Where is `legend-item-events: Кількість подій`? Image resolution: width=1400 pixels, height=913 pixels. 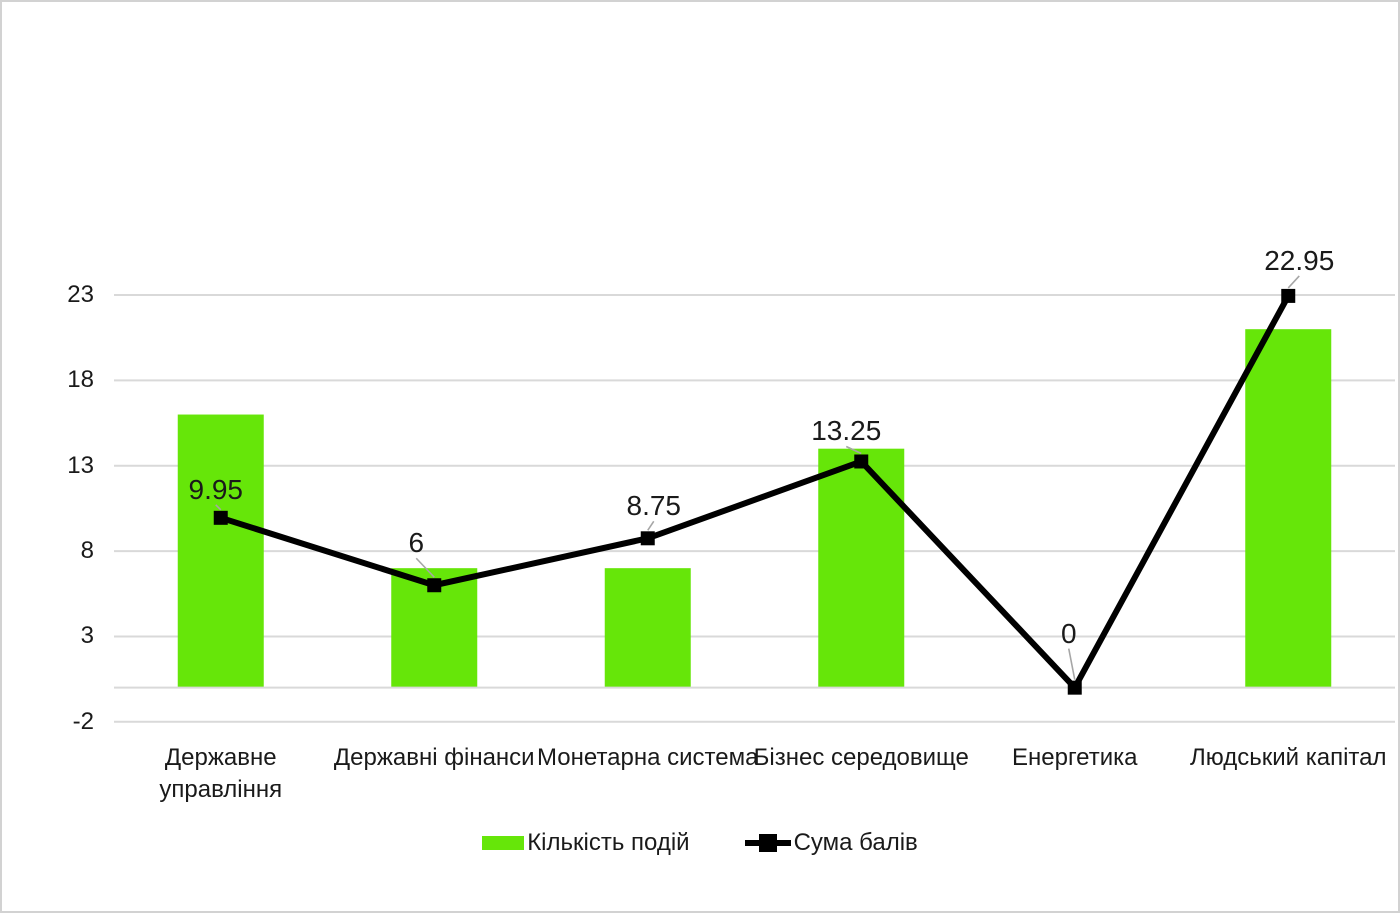 legend-item-events: Кількість подій is located at coordinates (586, 843).